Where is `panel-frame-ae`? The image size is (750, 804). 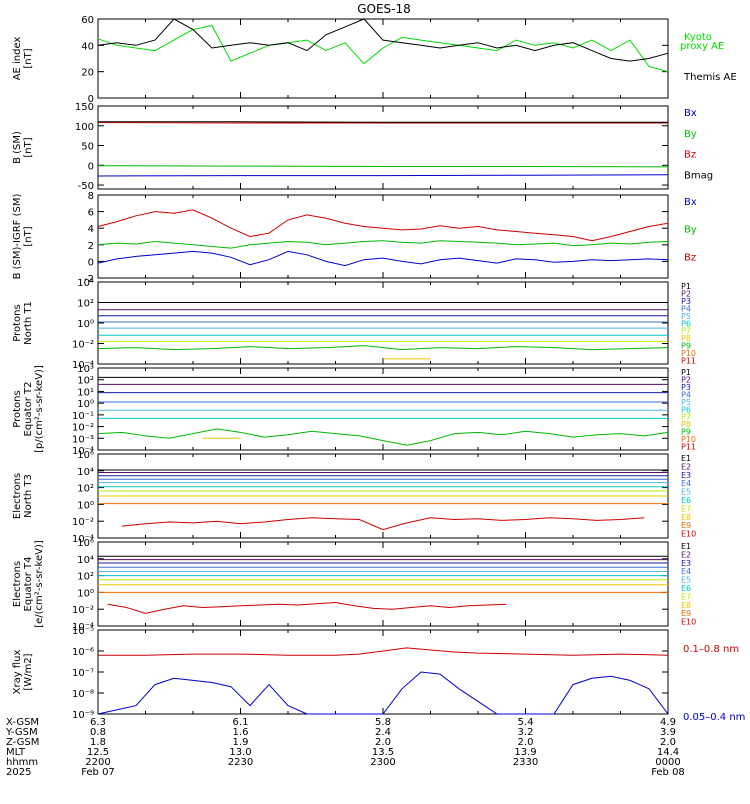 panel-frame-ae is located at coordinates (383, 58).